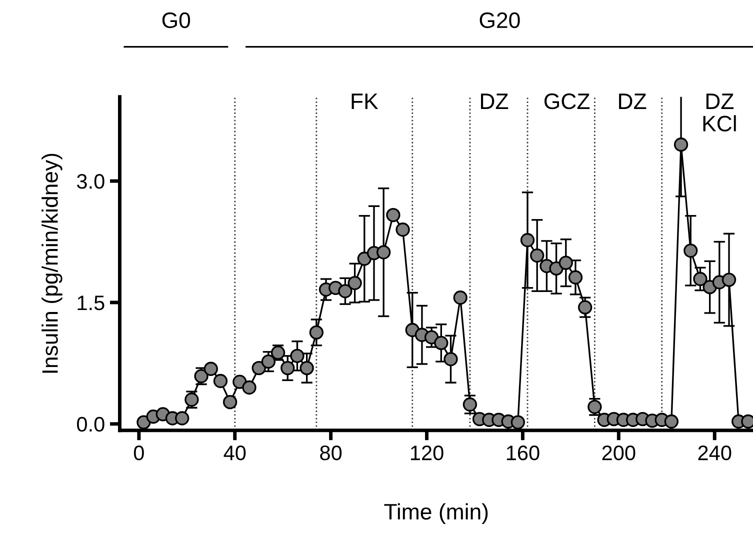 The image size is (753, 538). What do you see at coordinates (365, 101) in the screenshot?
I see `annotation: FK` at bounding box center [365, 101].